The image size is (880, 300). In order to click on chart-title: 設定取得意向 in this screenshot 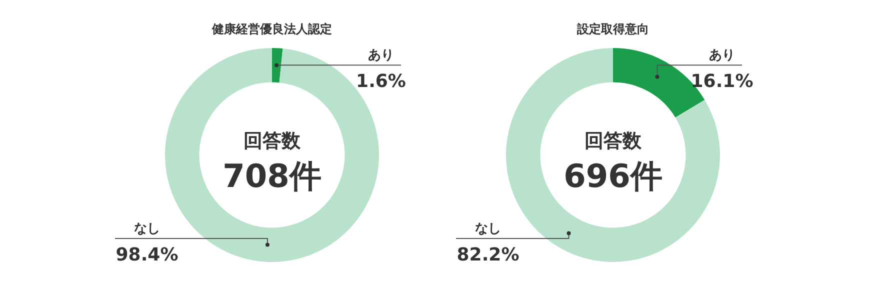, I will do `click(612, 29)`.